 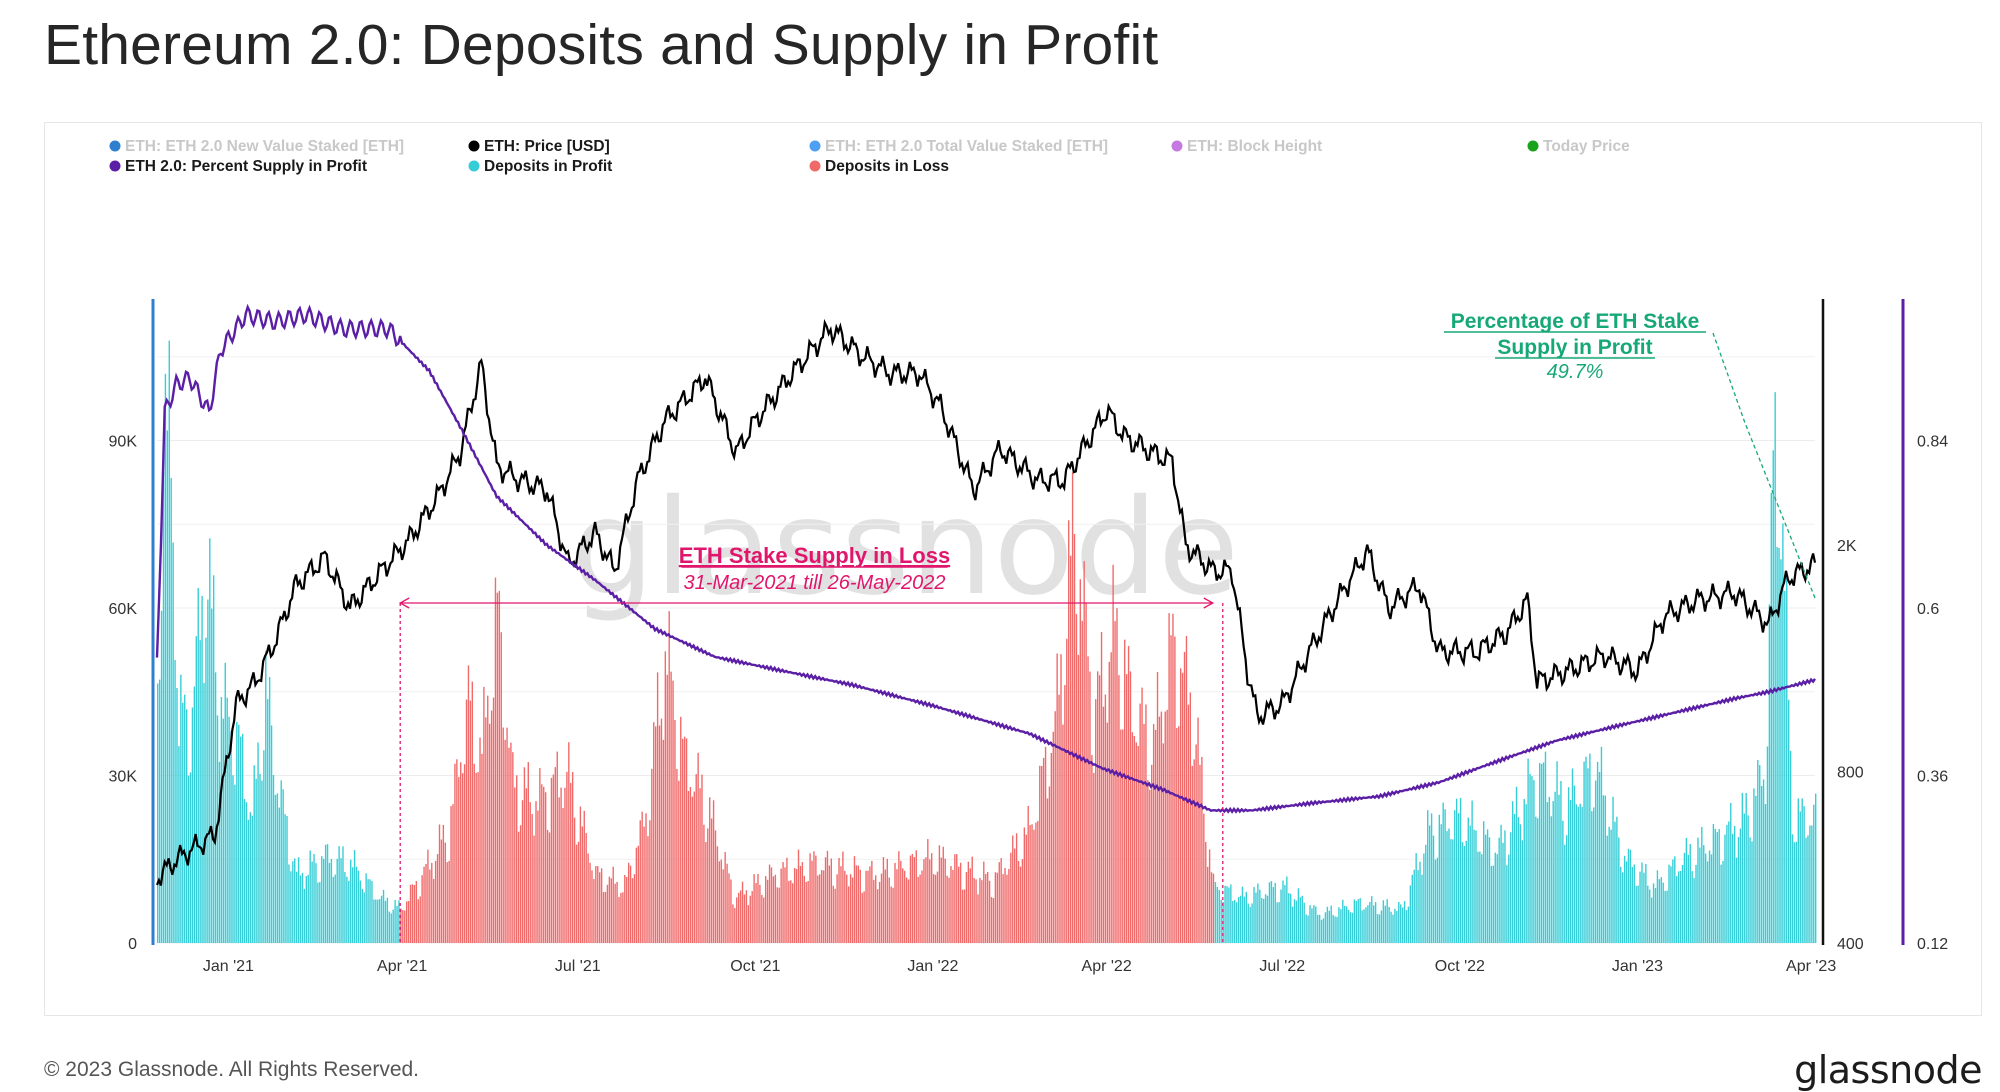 I want to click on watermark-text: glassnode, so click(x=905, y=548).